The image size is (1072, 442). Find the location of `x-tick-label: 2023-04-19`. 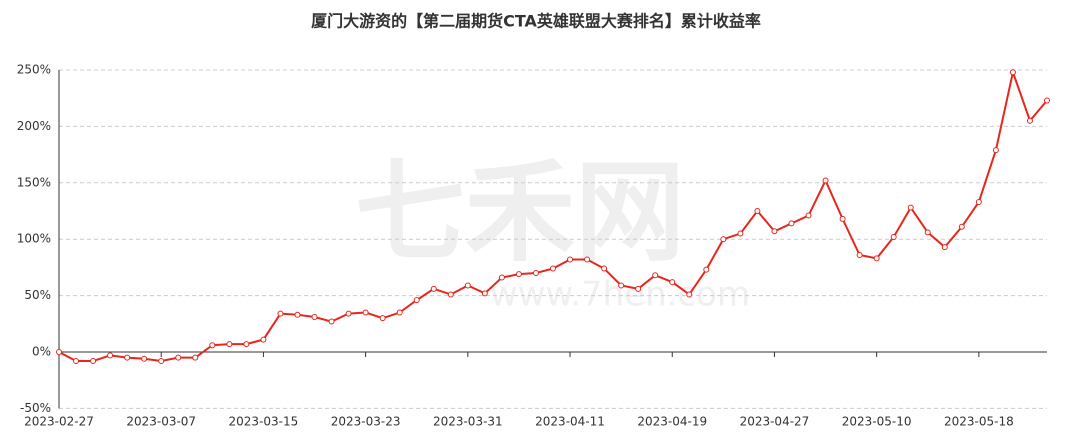

x-tick-label: 2023-04-19 is located at coordinates (672, 422).